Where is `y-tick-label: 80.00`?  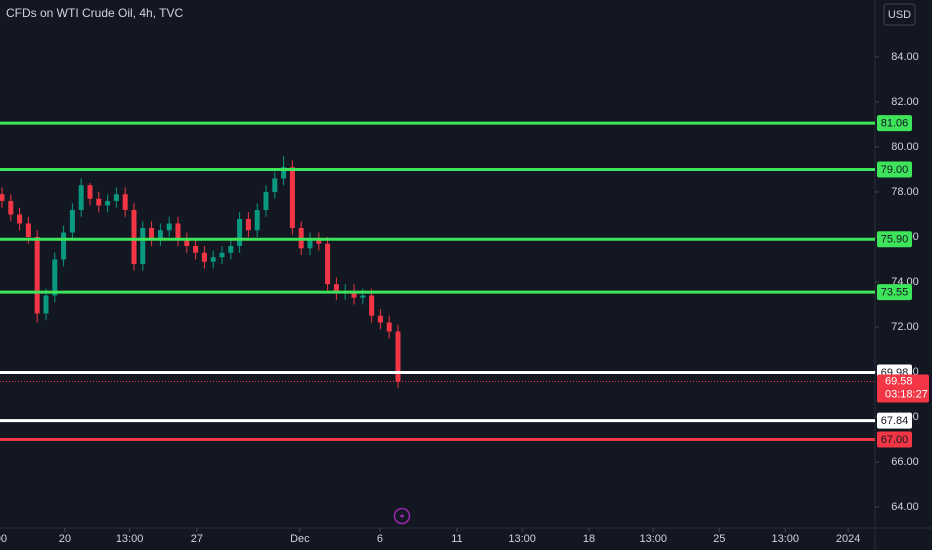
y-tick-label: 80.00 is located at coordinates (905, 147).